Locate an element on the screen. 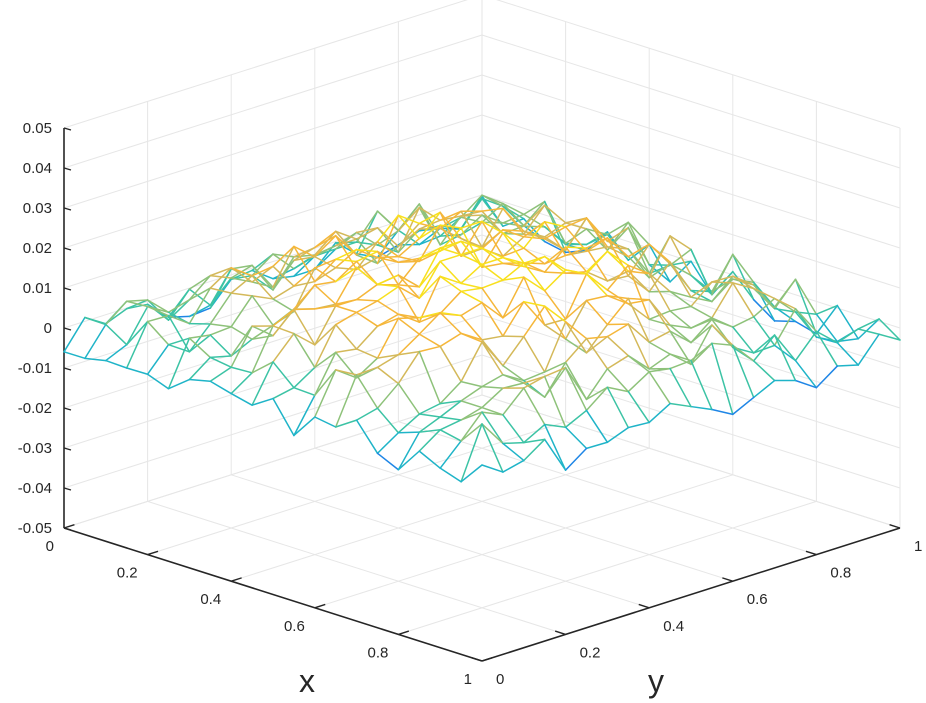 The height and width of the screenshot is (703, 926). y-tick-label: 0.8 is located at coordinates (840, 573).